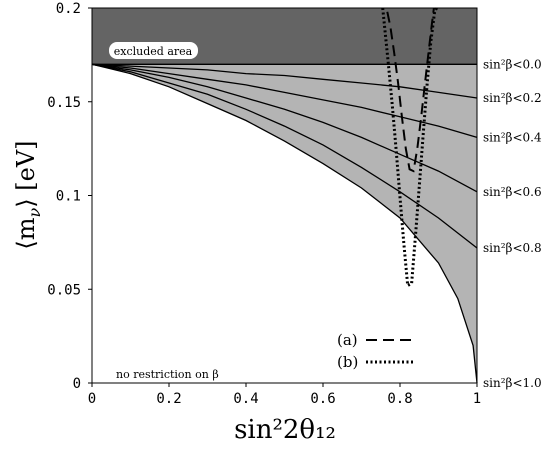 The width and height of the screenshot is (547, 449). I want to click on curve-label-sin2beta-3: sin²β<0.6, so click(512, 192).